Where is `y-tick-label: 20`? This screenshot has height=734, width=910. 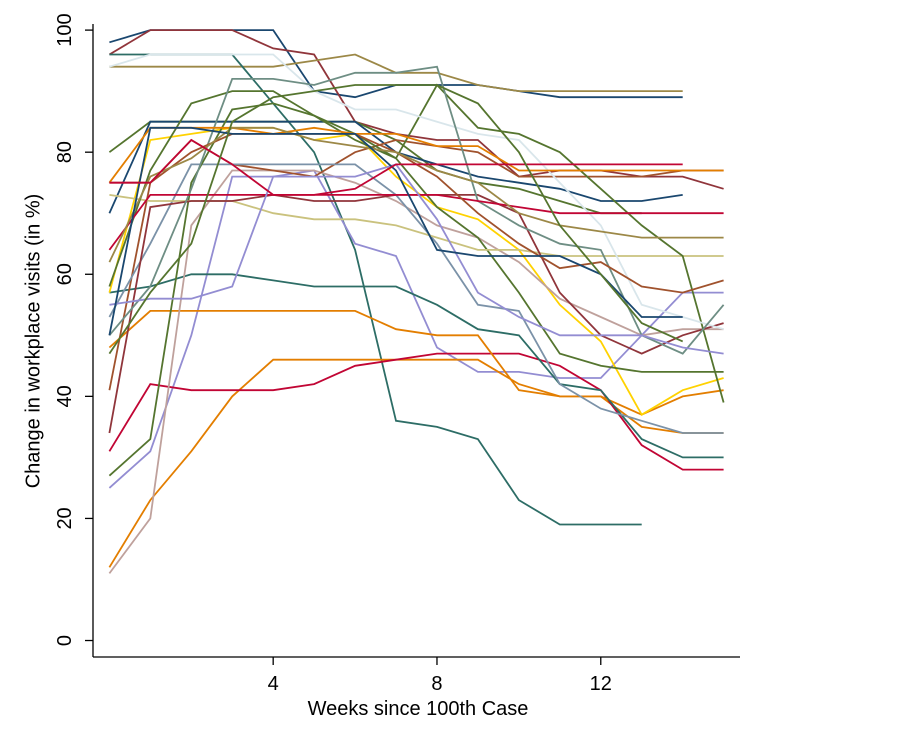 y-tick-label: 20 is located at coordinates (65, 518).